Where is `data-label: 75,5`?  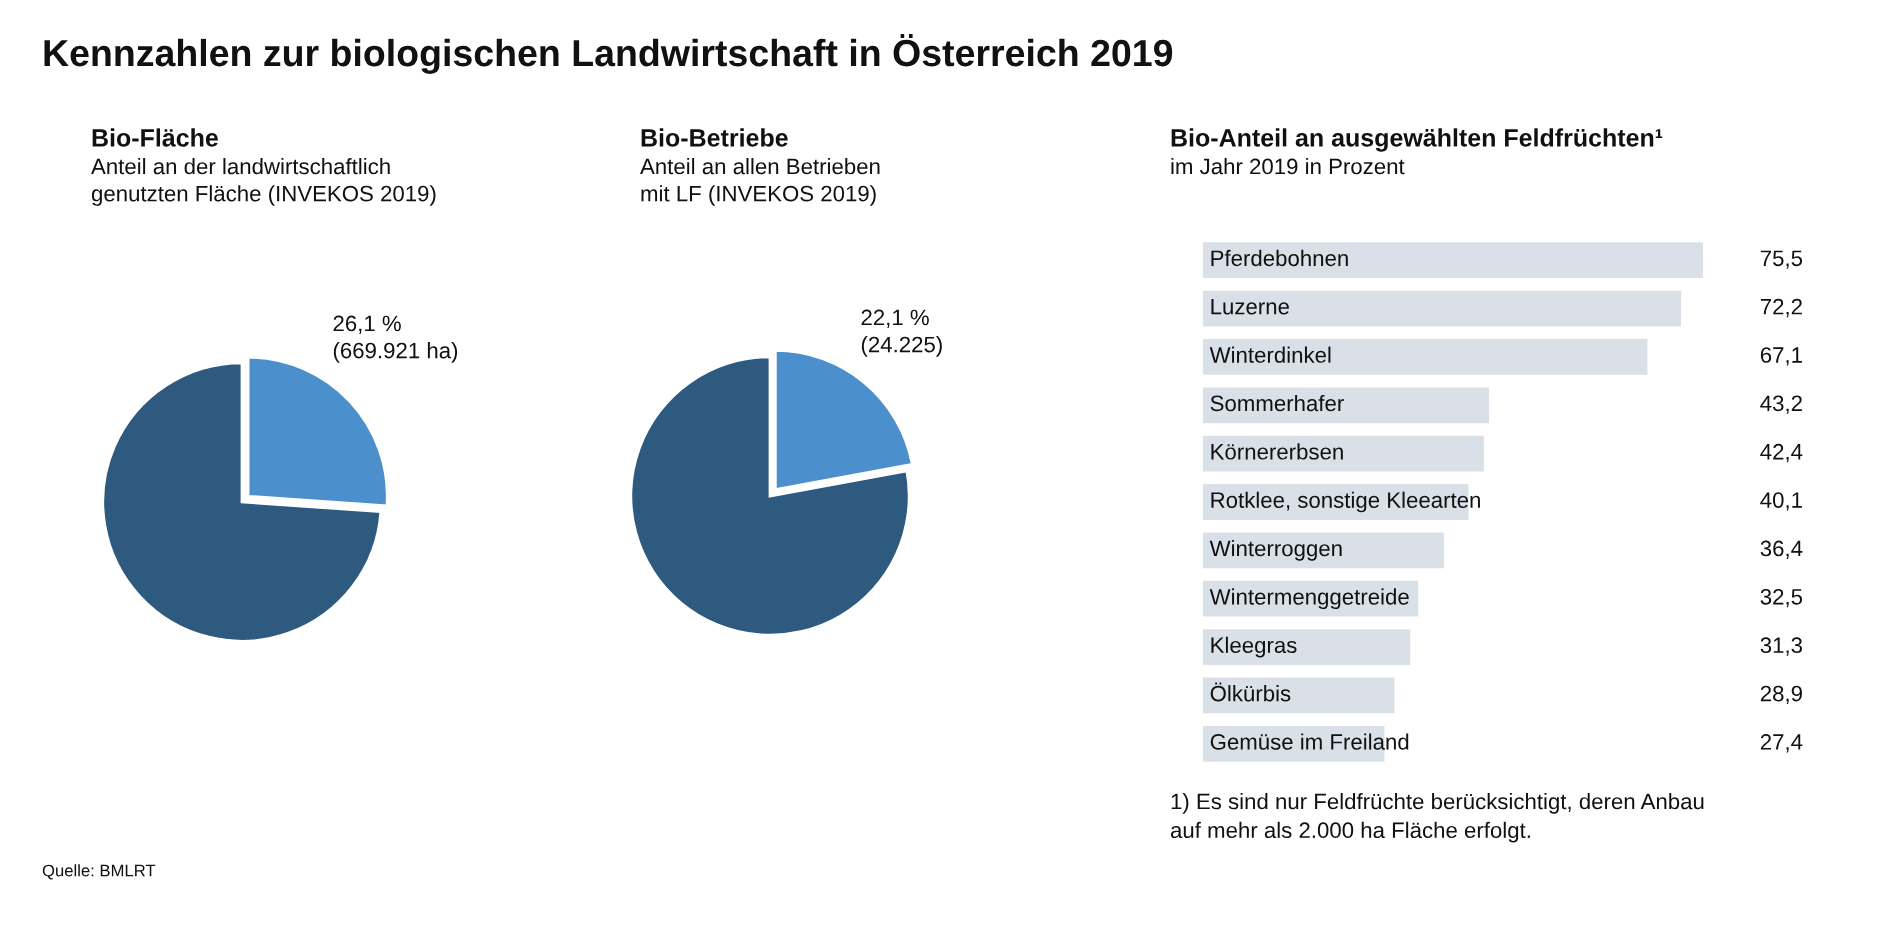
data-label: 75,5 is located at coordinates (1781, 259).